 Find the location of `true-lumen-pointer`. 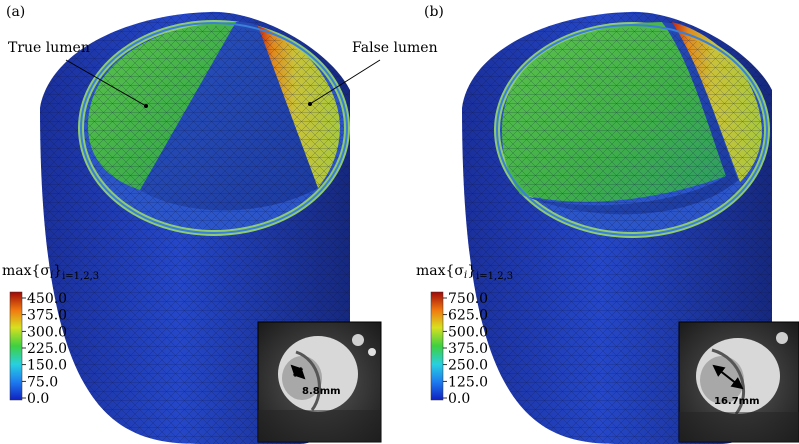

true-lumen-pointer is located at coordinates (106, 83).